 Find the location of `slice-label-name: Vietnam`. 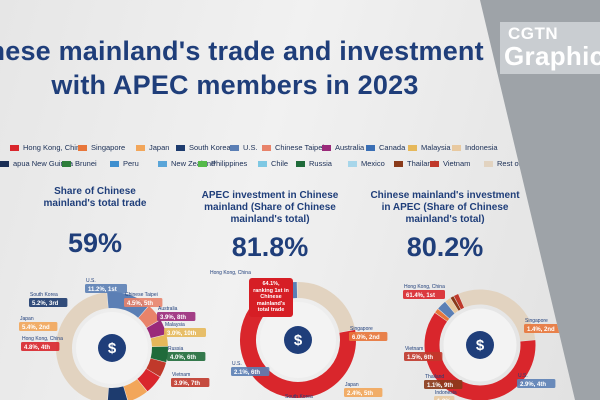

slice-label-name: Vietnam is located at coordinates (181, 375).